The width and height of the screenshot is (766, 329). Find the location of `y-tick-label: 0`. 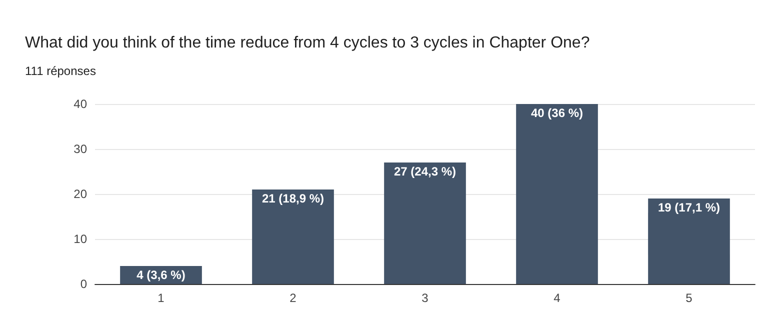

y-tick-label: 0 is located at coordinates (84, 284).